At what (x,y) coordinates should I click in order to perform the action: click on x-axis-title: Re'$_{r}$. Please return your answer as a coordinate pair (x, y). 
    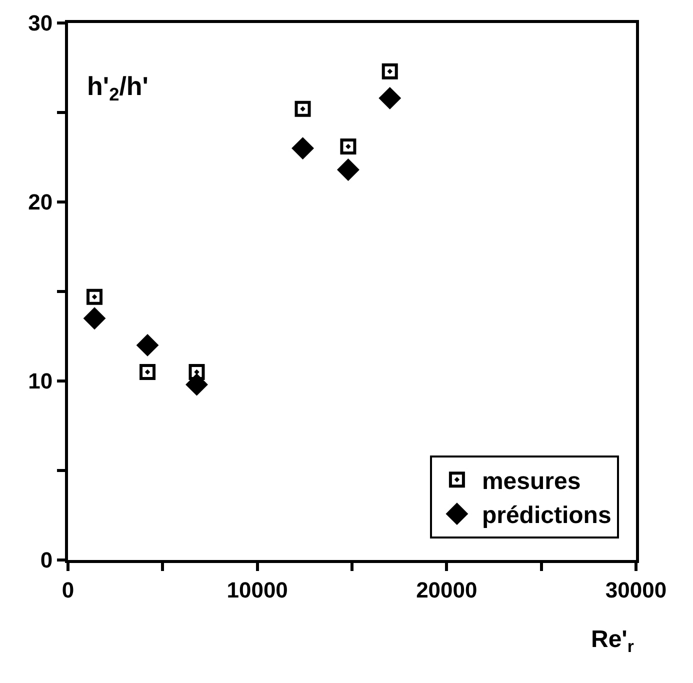
    Looking at the image, I should click on (612, 641).